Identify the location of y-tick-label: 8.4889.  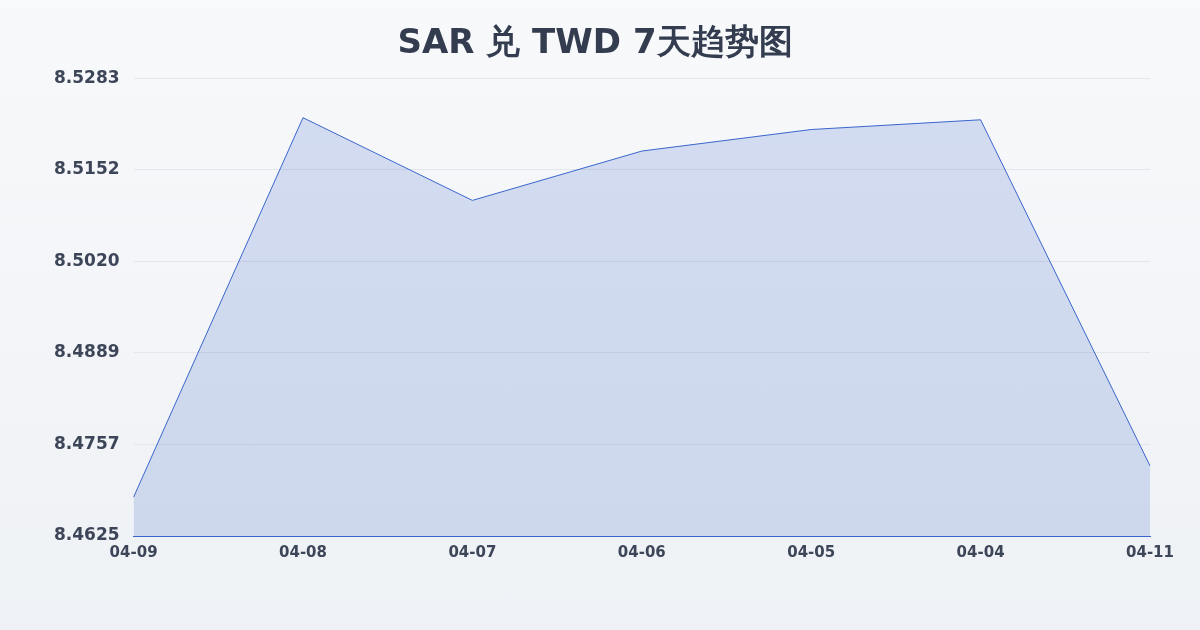
(86, 350).